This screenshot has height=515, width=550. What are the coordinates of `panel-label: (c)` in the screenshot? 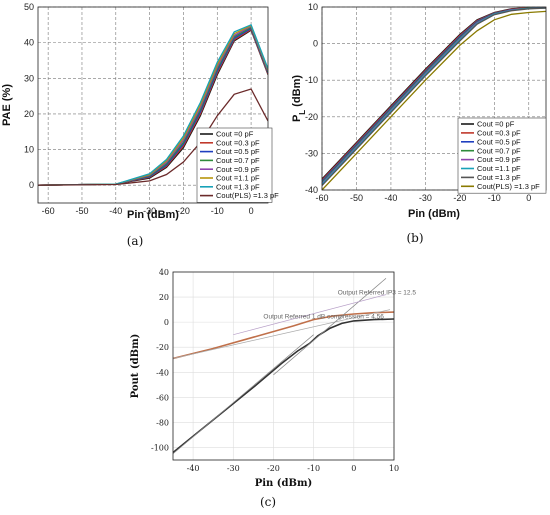 It's located at (268, 502).